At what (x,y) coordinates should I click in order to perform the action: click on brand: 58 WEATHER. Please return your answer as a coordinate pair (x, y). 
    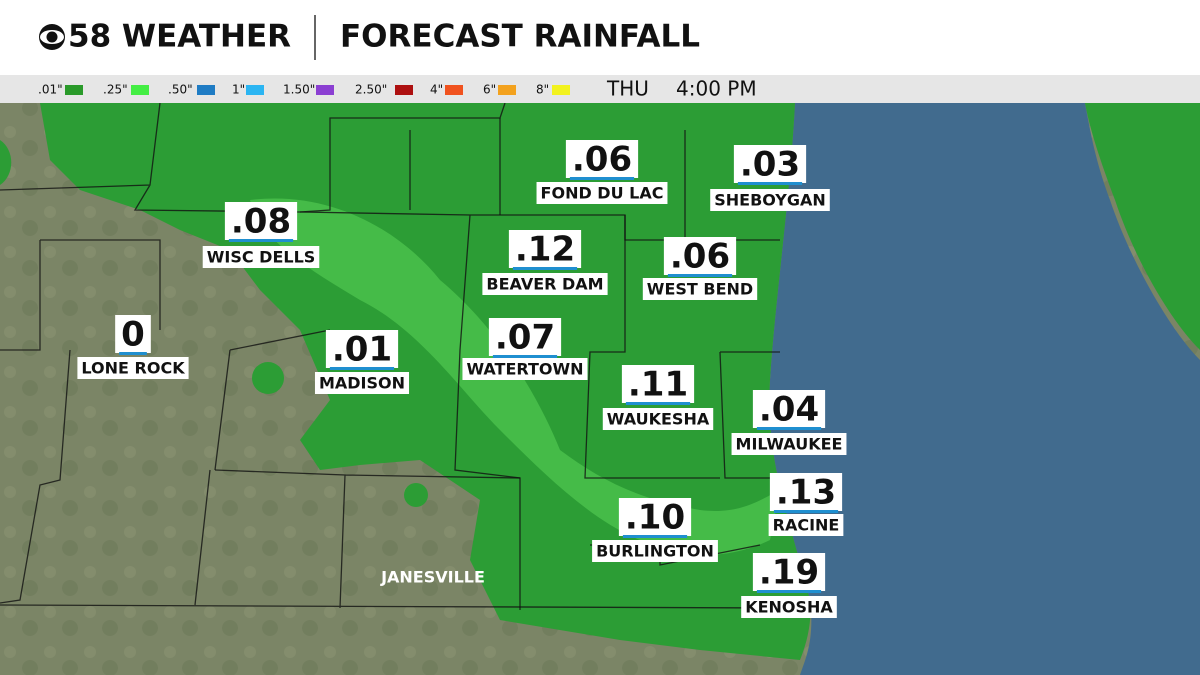
    Looking at the image, I should click on (179, 37).